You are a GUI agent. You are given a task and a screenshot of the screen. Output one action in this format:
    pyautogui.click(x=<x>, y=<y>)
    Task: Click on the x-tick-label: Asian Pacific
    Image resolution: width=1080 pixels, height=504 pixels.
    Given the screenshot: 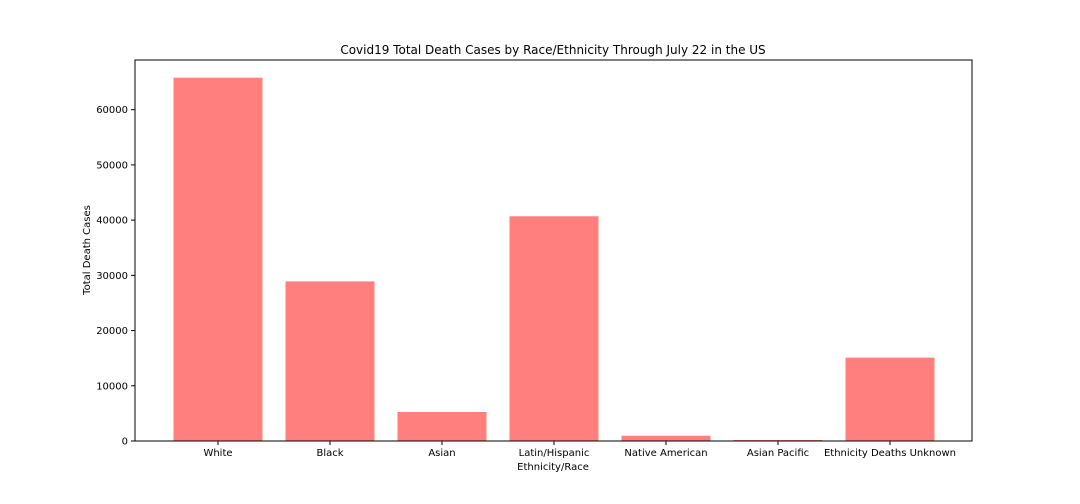 What is the action you would take?
    pyautogui.click(x=778, y=453)
    